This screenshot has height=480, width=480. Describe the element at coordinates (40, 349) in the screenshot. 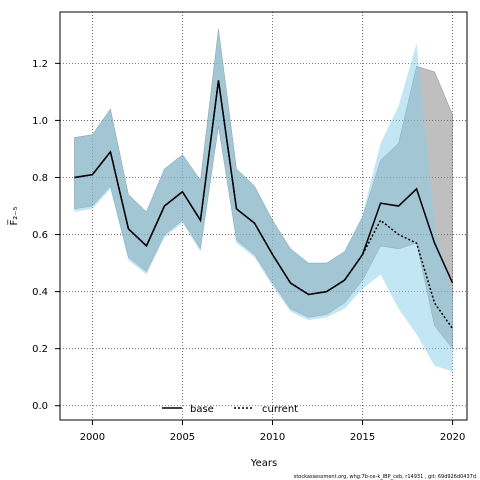

I see `y-tick-label: 0.2` at that location.